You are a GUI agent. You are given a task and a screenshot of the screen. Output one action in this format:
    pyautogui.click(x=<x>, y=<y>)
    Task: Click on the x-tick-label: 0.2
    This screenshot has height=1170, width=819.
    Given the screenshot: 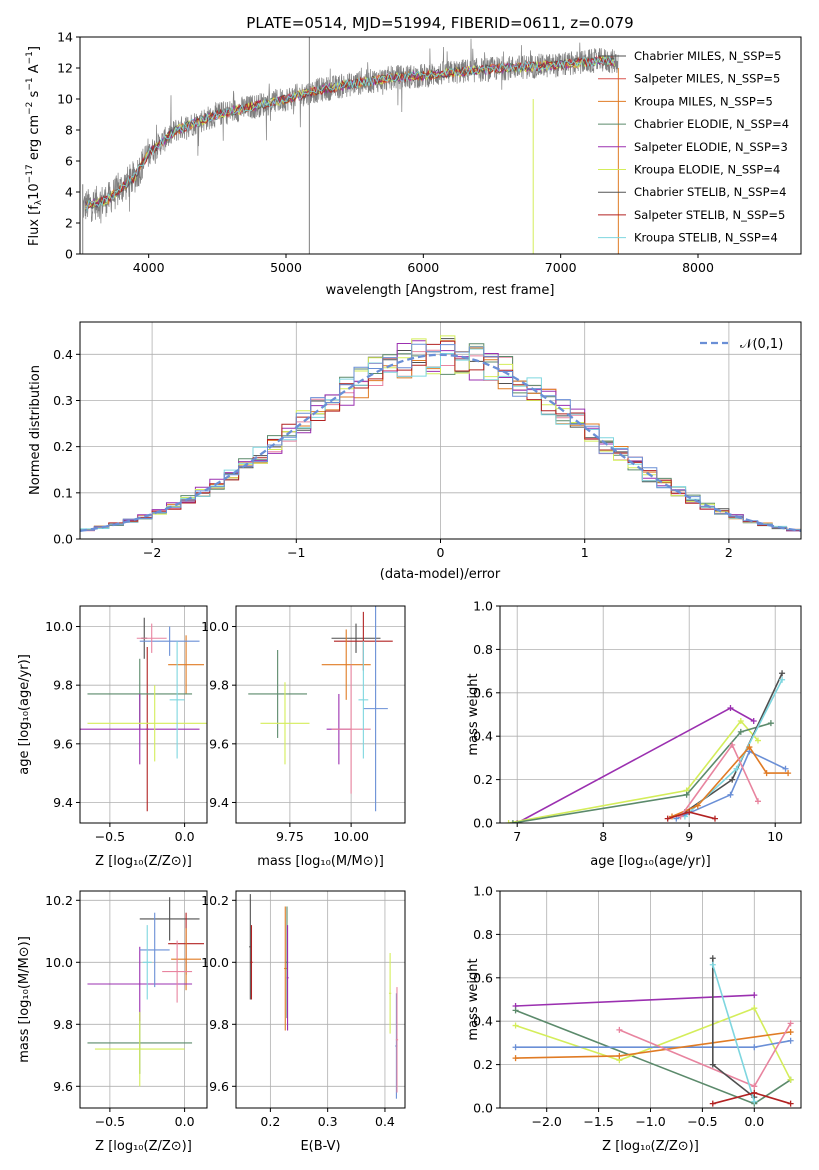 What is the action you would take?
    pyautogui.click(x=270, y=1121)
    